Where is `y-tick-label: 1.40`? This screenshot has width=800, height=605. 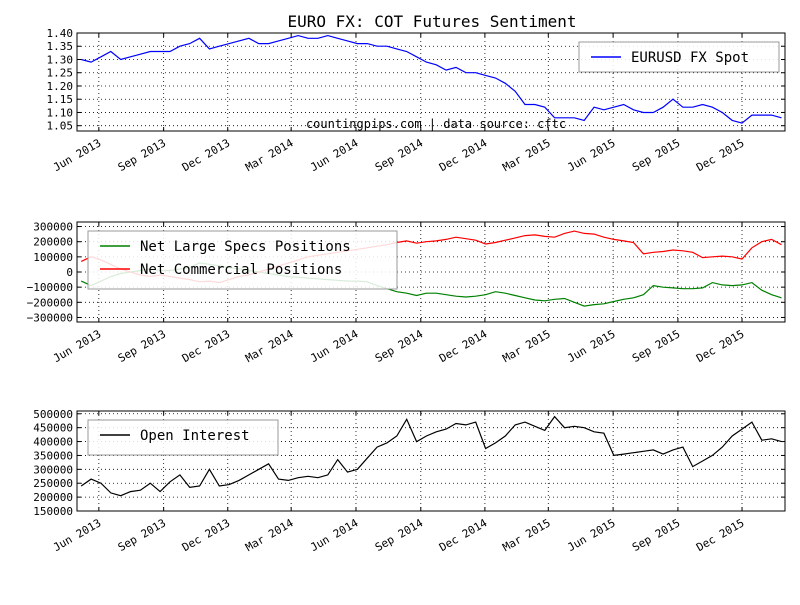 y-tick-label: 1.40 is located at coordinates (60, 33).